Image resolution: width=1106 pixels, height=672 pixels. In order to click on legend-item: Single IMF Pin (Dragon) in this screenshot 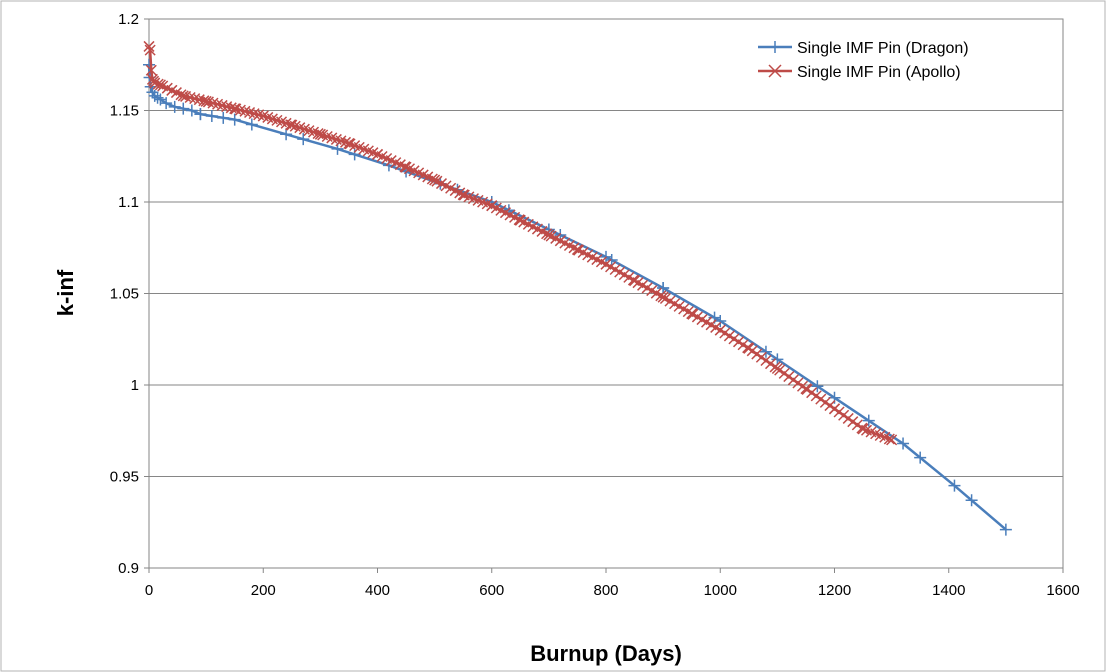, I will do `click(863, 48)`.